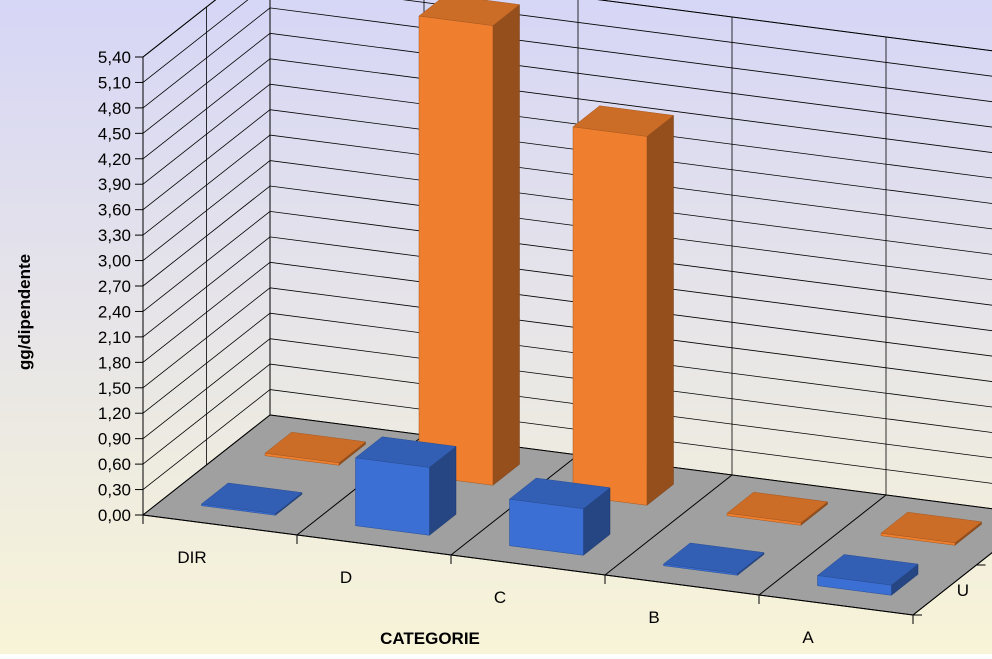 This screenshot has height=659, width=992. I want to click on bar-D-DIR, so click(315, 448).